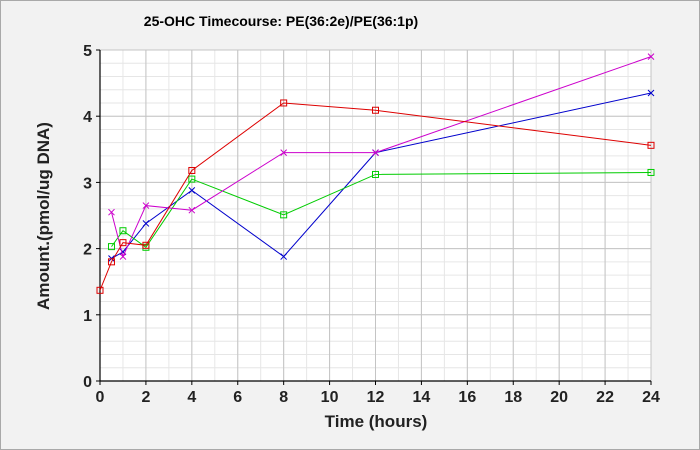  What do you see at coordinates (559, 397) in the screenshot?
I see `x-tick-label: 20` at bounding box center [559, 397].